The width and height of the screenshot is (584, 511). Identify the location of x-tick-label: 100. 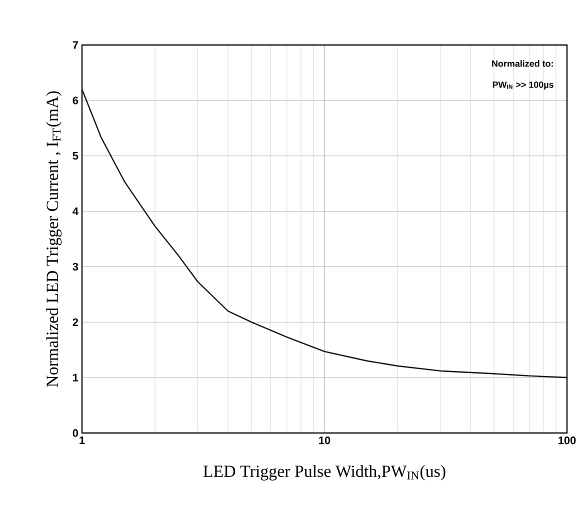
(567, 440).